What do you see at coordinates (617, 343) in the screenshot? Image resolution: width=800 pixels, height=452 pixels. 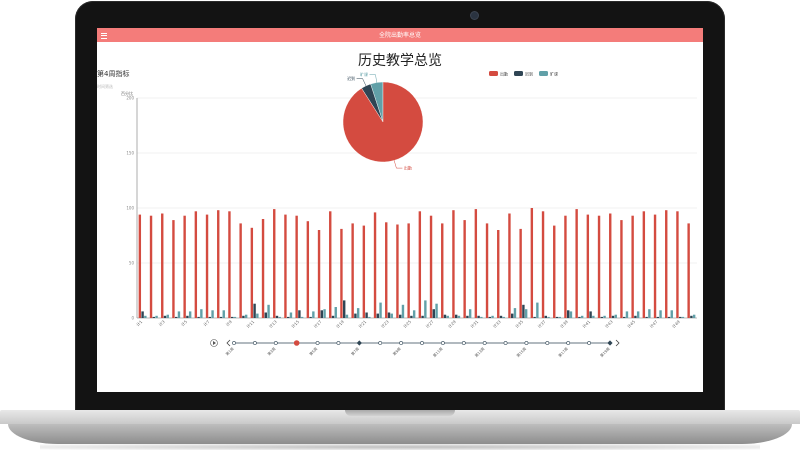 I see `chevron-right-icon` at bounding box center [617, 343].